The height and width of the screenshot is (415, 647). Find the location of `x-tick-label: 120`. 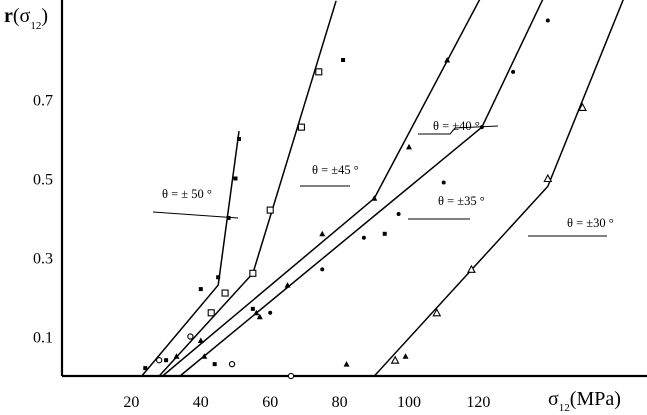

x-tick-label: 120 is located at coordinates (478, 402).